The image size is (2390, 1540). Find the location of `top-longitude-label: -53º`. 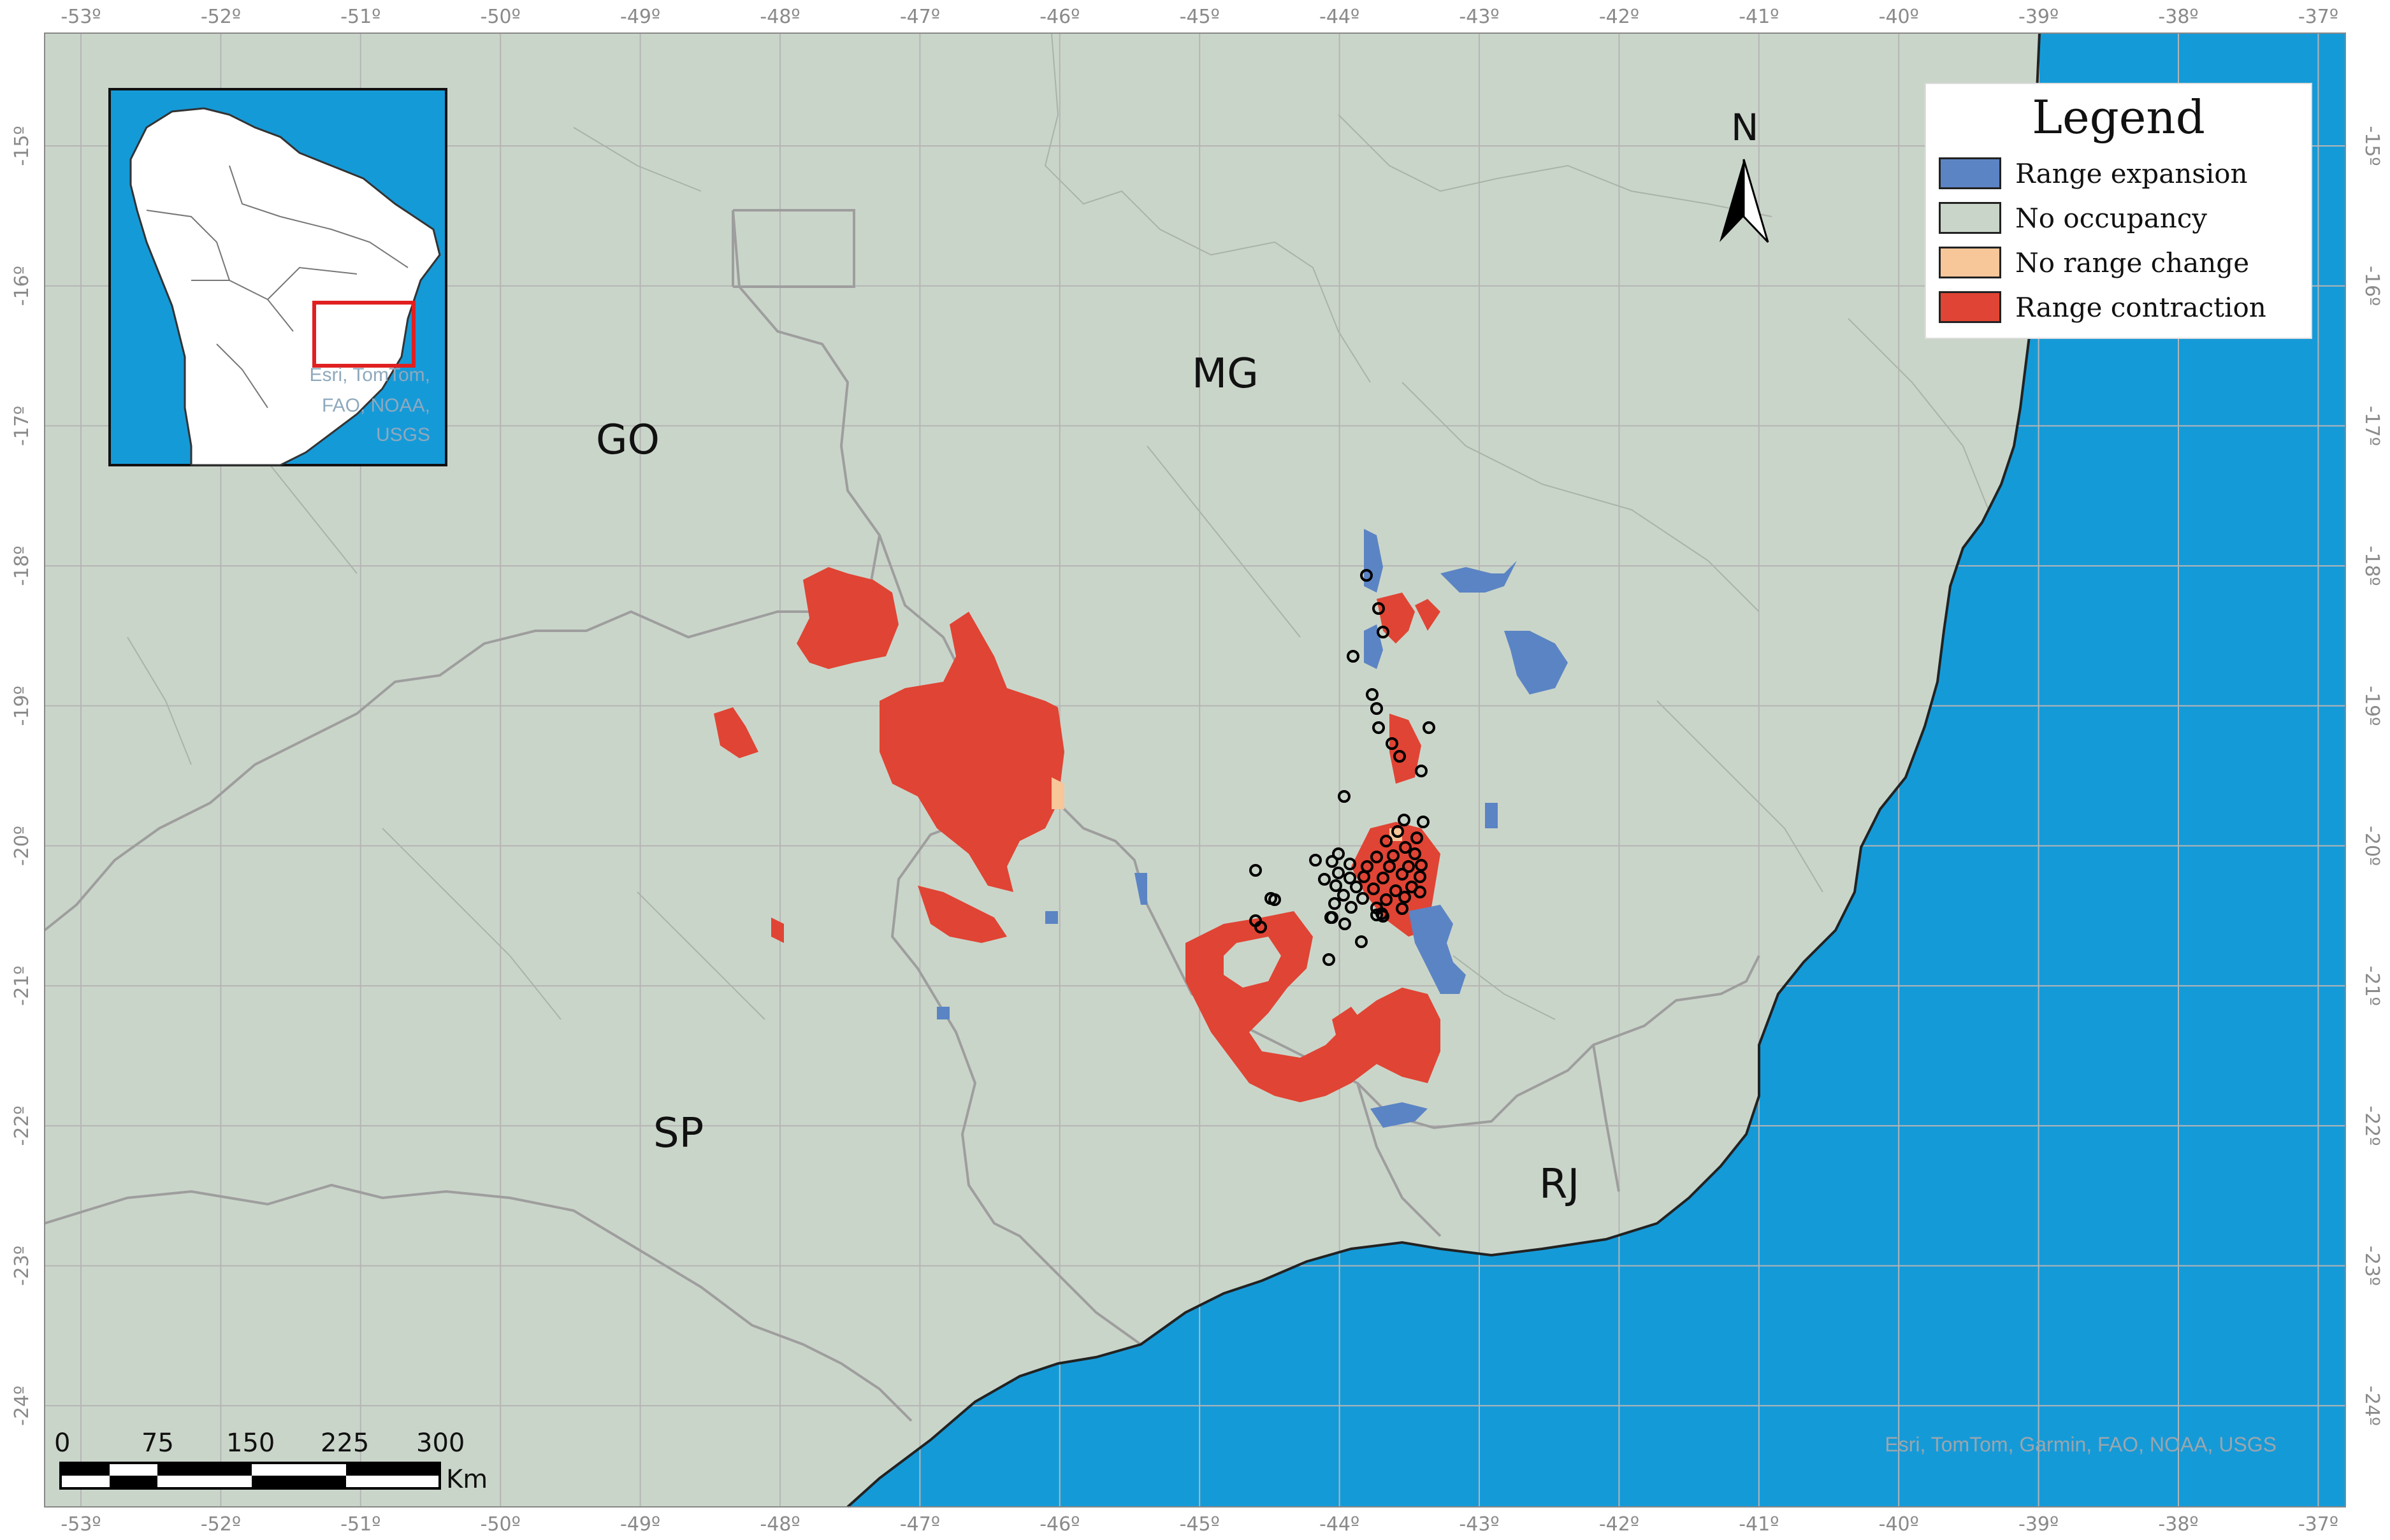

top-longitude-label: -53º is located at coordinates (81, 17).